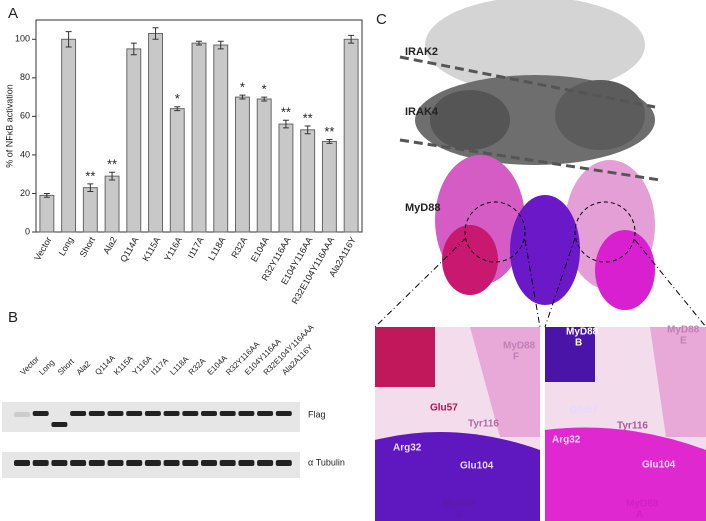  I want to click on structure-label: IRAK4, so click(422, 112).